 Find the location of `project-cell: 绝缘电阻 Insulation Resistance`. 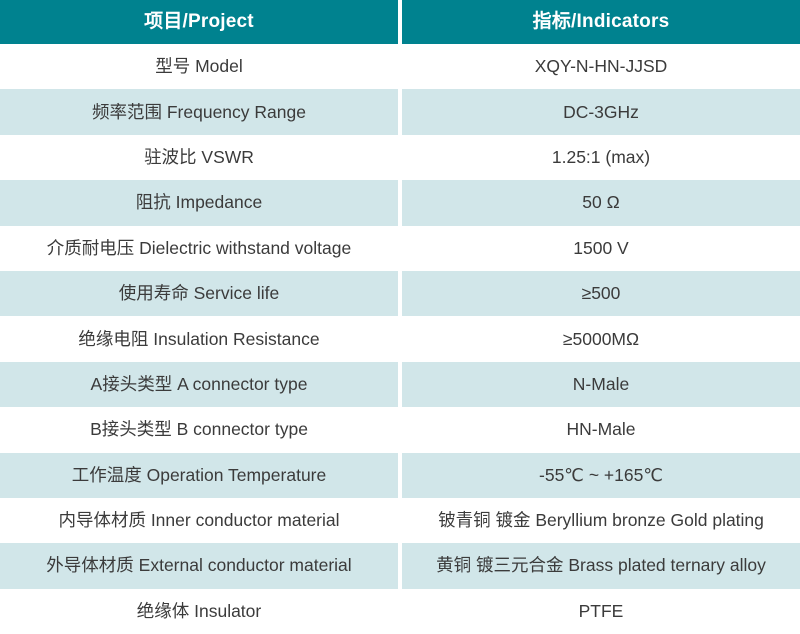

project-cell: 绝缘电阻 Insulation Resistance is located at coordinates (199, 339).